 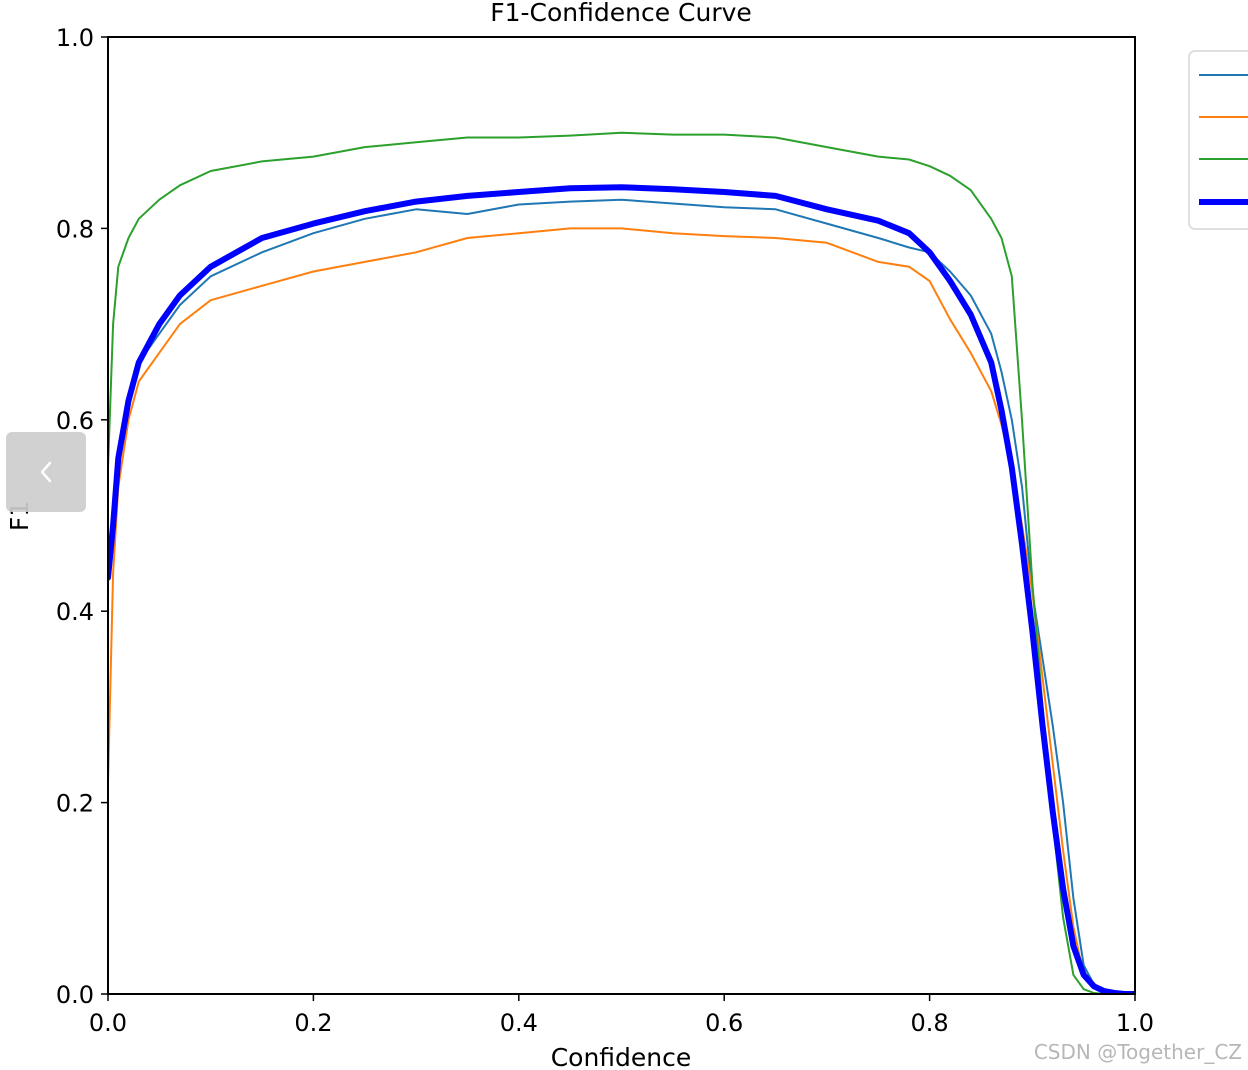 I want to click on legend, so click(x=1218, y=140).